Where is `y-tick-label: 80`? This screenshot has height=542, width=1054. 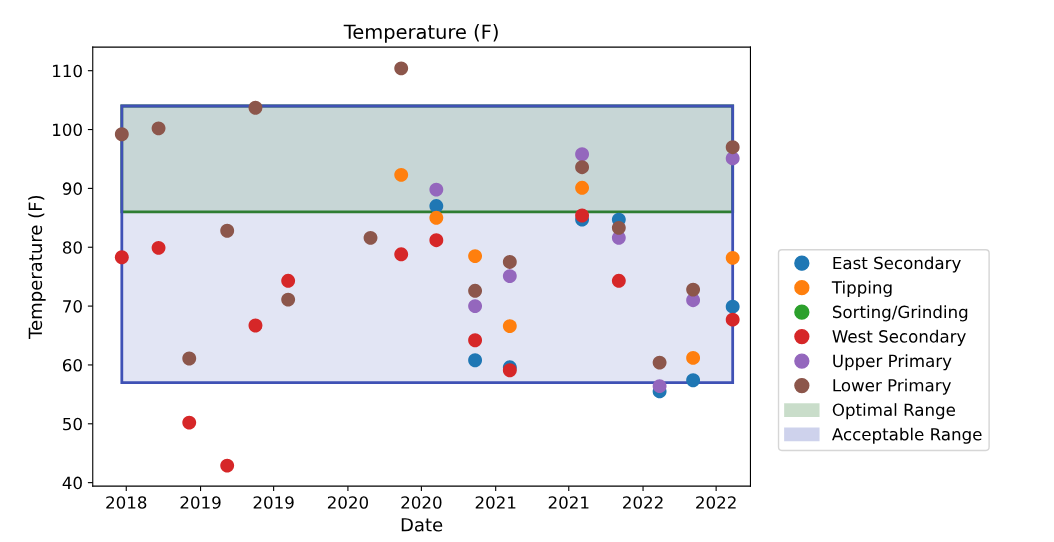 y-tick-label: 80 is located at coordinates (72, 247).